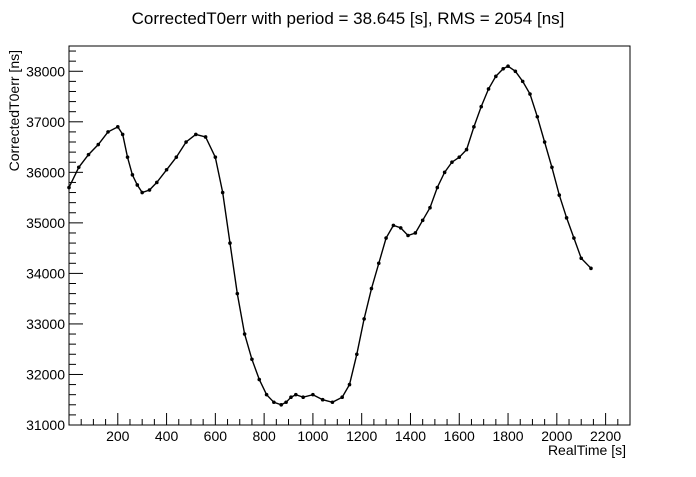 The image size is (696, 477). Describe the element at coordinates (45, 71) in the screenshot. I see `y-tick-label: 38000` at that location.